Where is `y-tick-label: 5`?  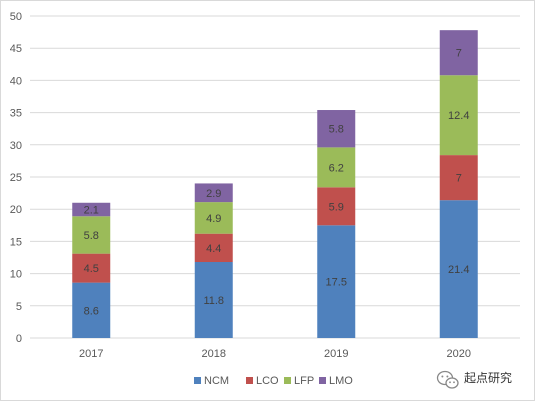
y-tick-label: 5 is located at coordinates (19, 307).